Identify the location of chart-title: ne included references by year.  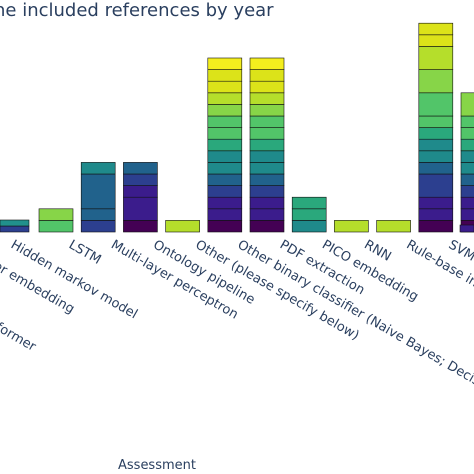
(137, 10).